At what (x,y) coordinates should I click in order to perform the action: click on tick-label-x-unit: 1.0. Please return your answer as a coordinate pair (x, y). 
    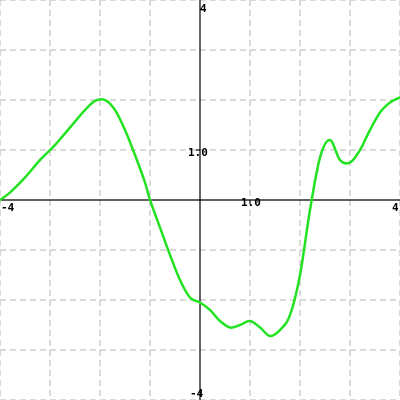
    Looking at the image, I should click on (251, 202).